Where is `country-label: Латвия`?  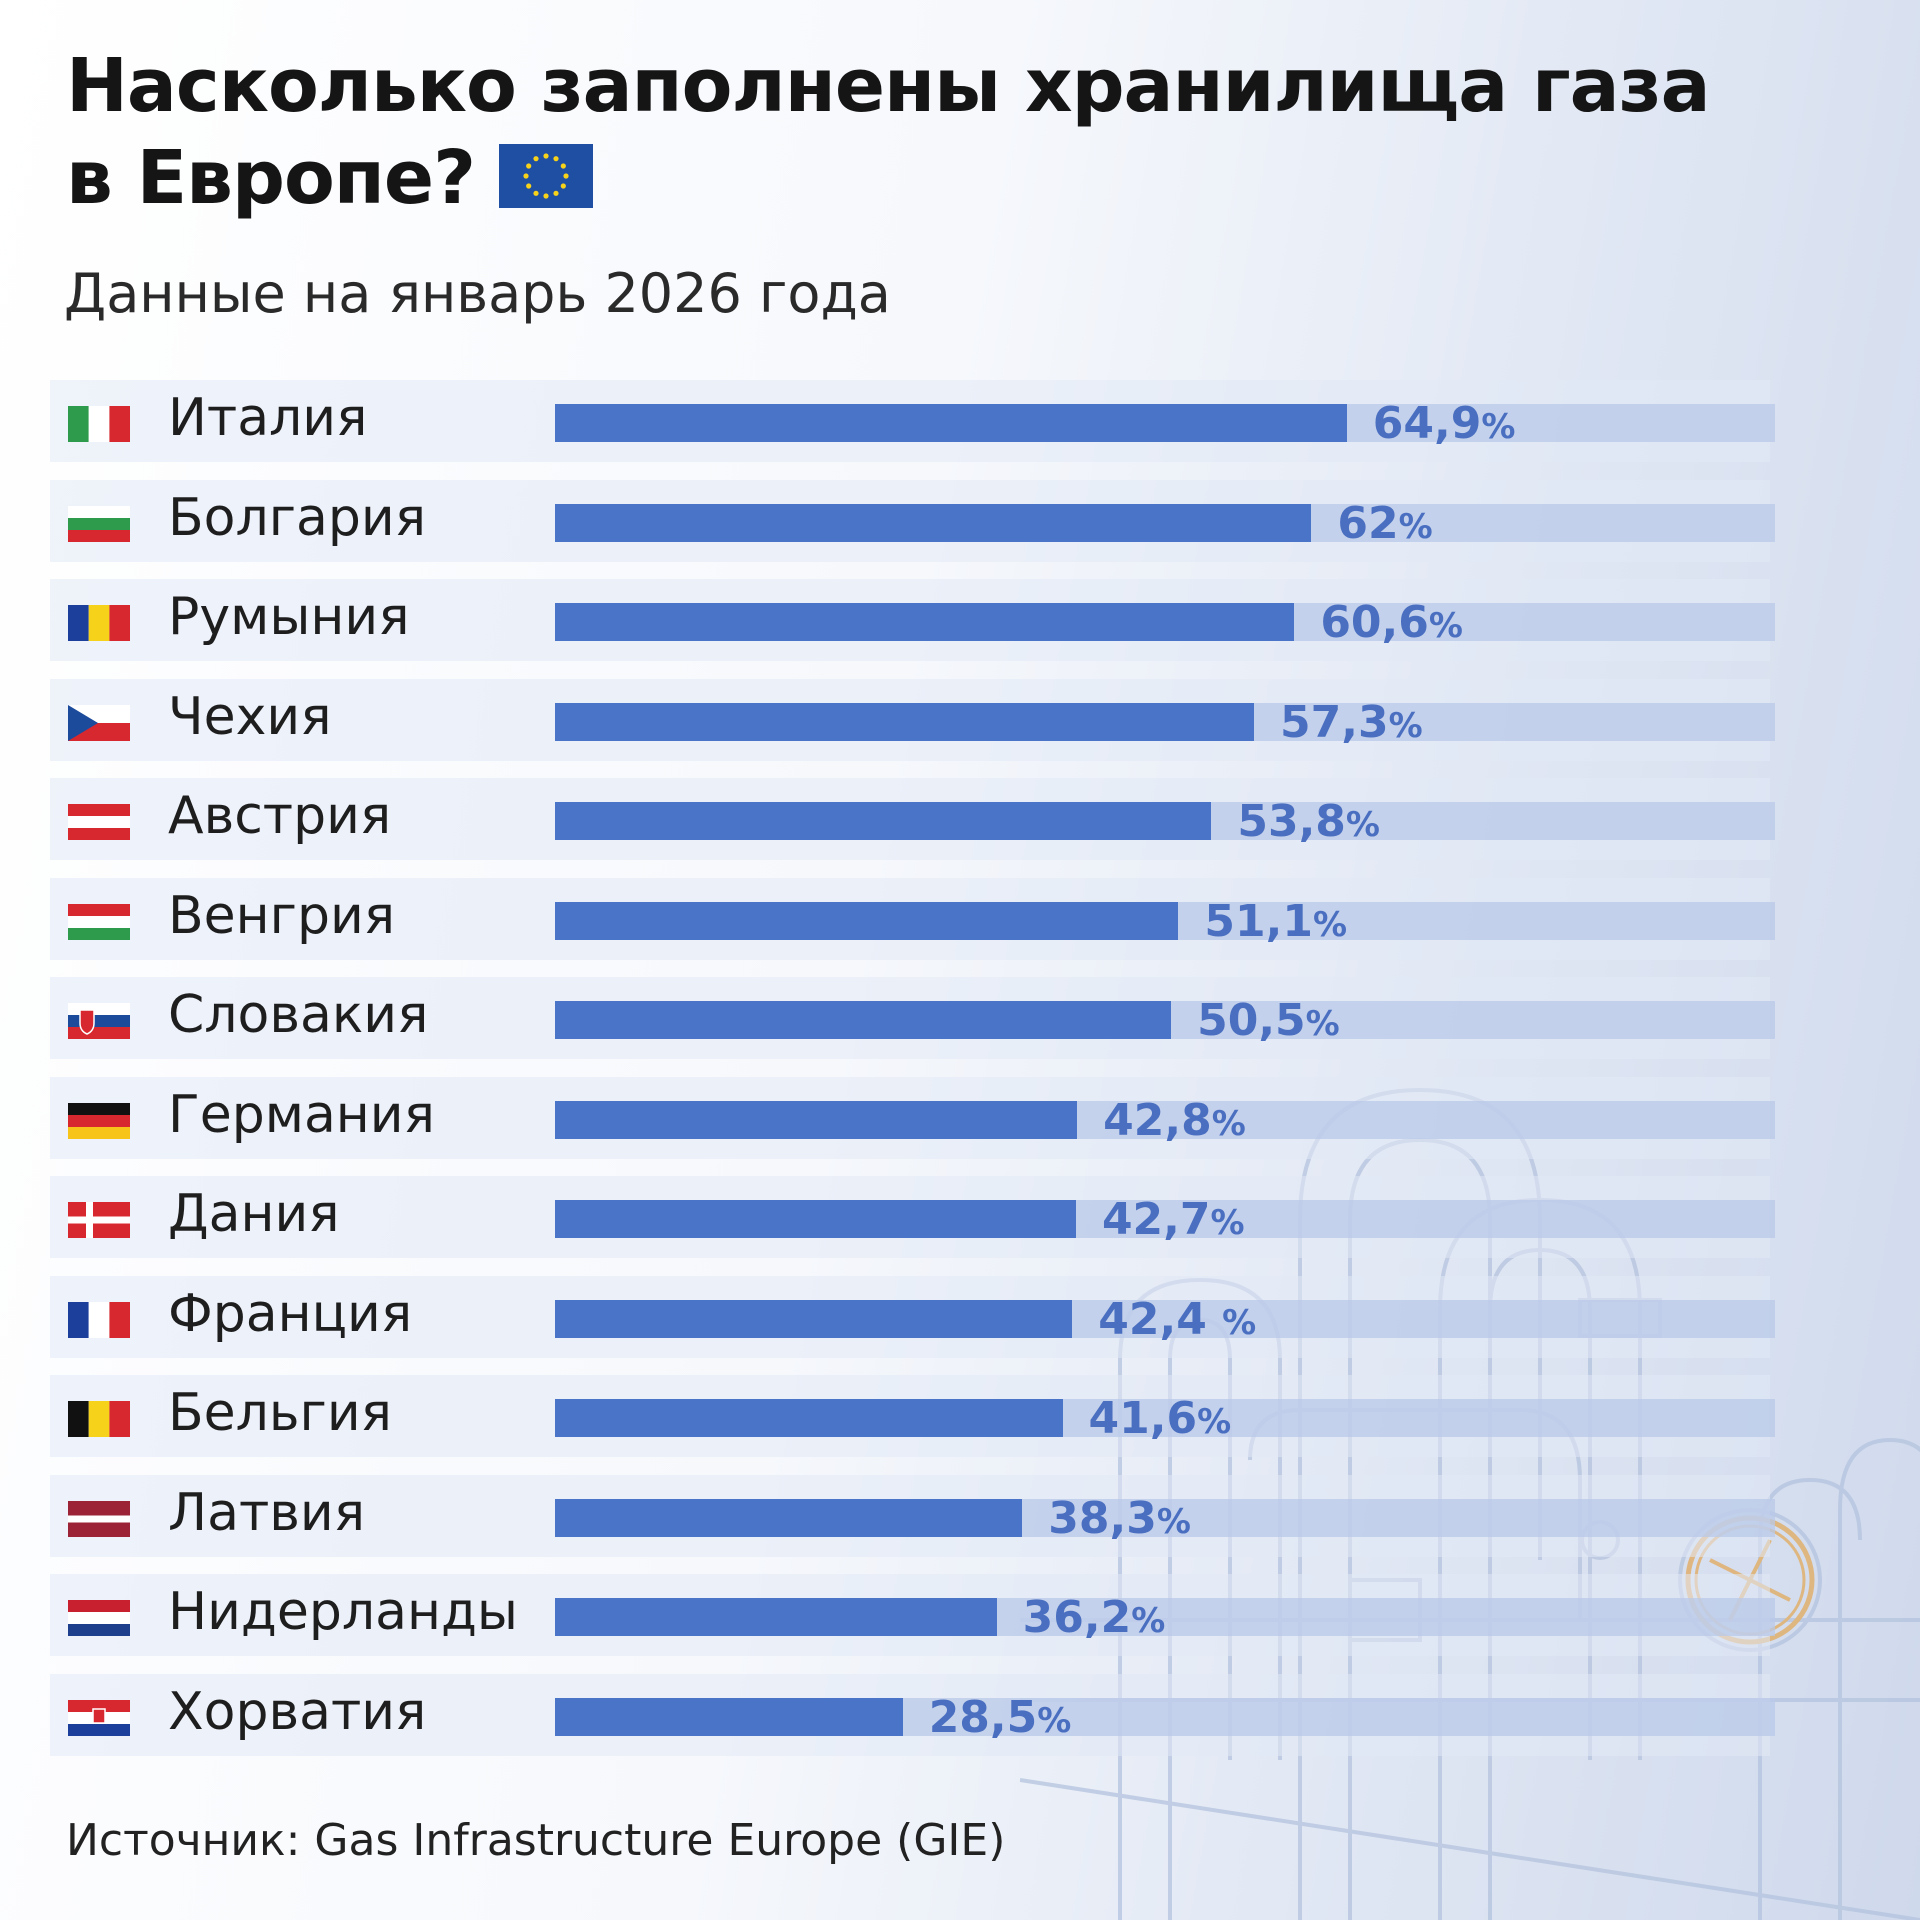
country-label: Латвия is located at coordinates (266, 1512).